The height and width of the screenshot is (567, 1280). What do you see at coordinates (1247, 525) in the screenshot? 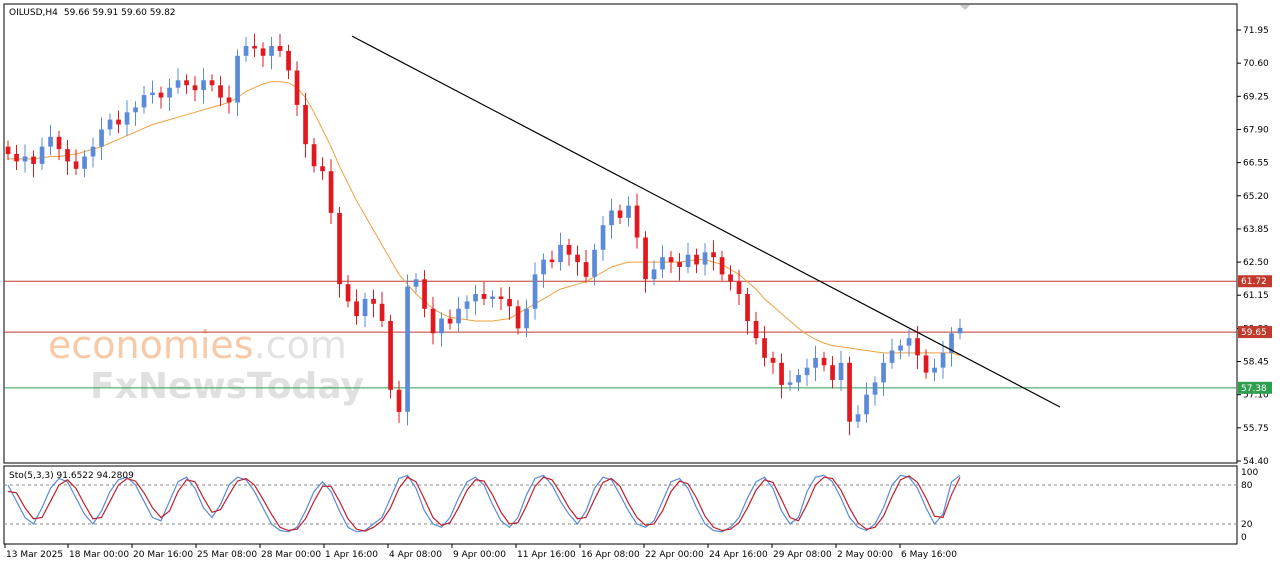
I see `osc-tick-label: 20` at bounding box center [1247, 525].